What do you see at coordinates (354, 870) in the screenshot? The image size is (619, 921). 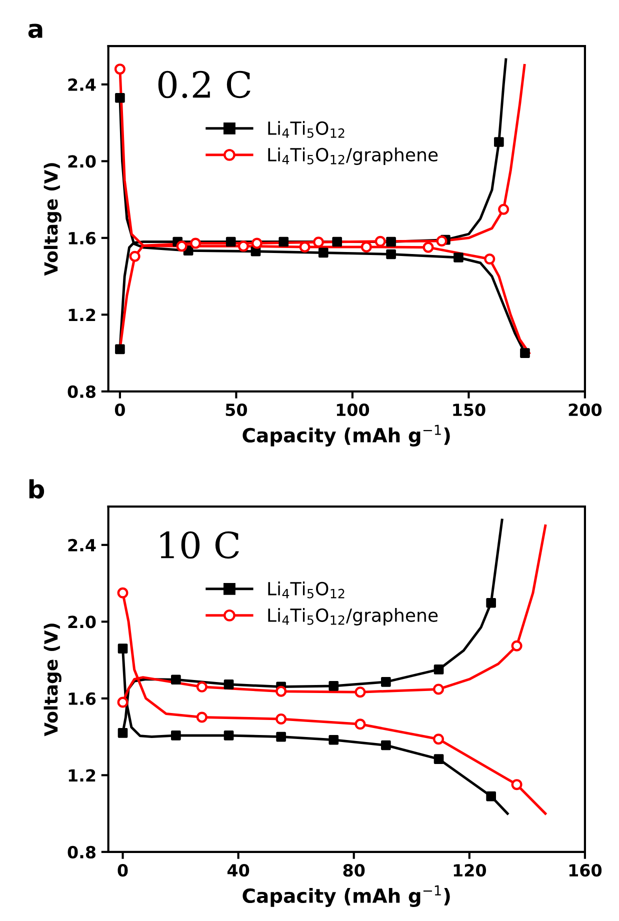 I see `x-tick-label: 80` at bounding box center [354, 870].